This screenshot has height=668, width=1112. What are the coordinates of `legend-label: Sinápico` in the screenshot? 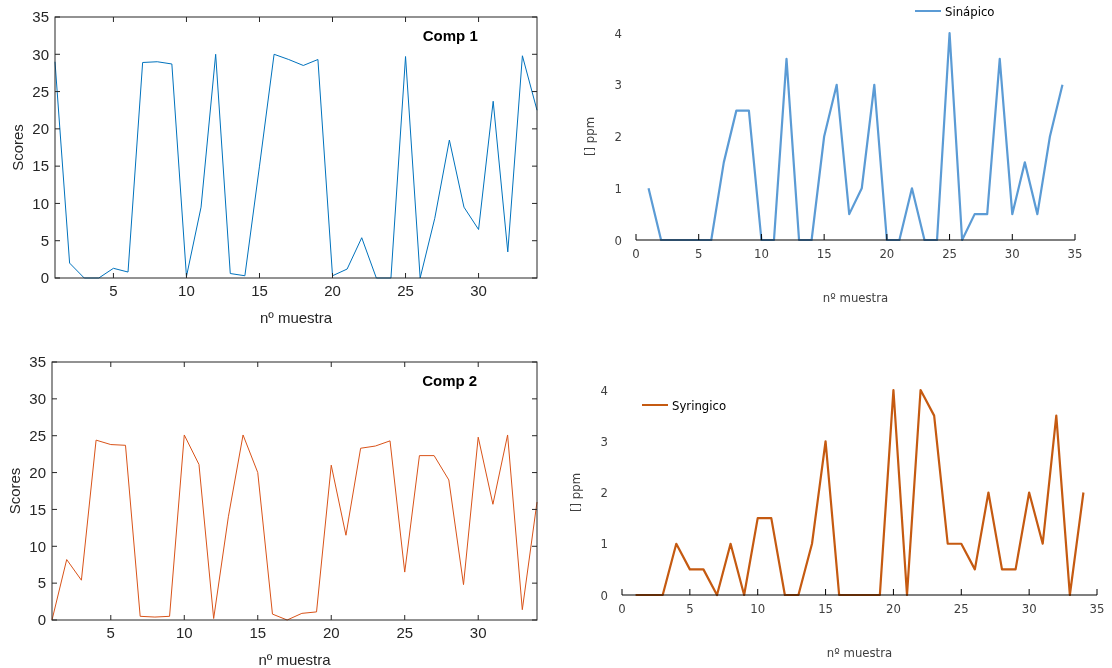 It's located at (970, 11).